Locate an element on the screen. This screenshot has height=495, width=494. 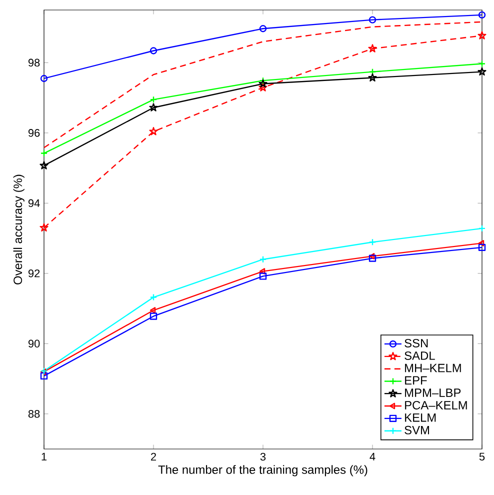
legend-label: PCA–KELM is located at coordinates (436, 405).